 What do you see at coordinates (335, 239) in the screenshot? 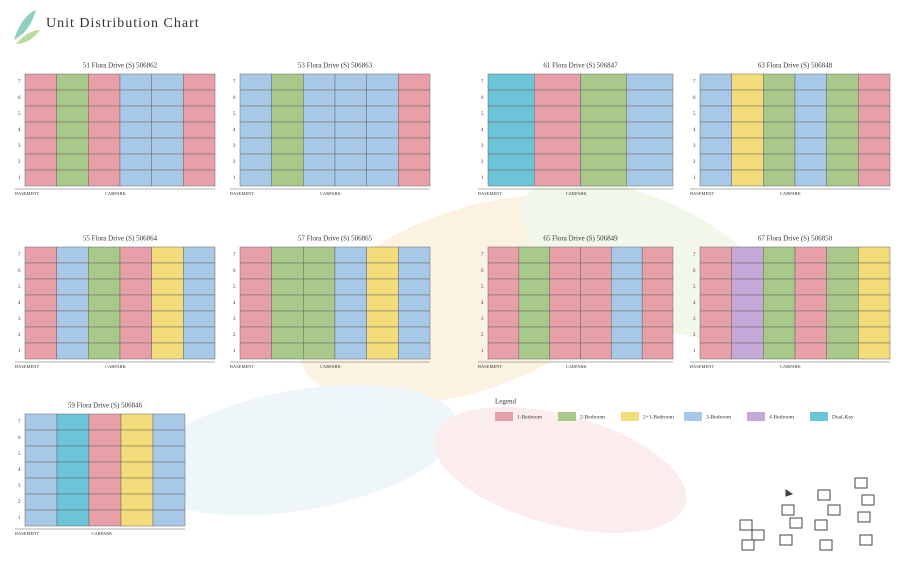
I see `block-title: 57 Flora Drive (S) 506865` at bounding box center [335, 239].